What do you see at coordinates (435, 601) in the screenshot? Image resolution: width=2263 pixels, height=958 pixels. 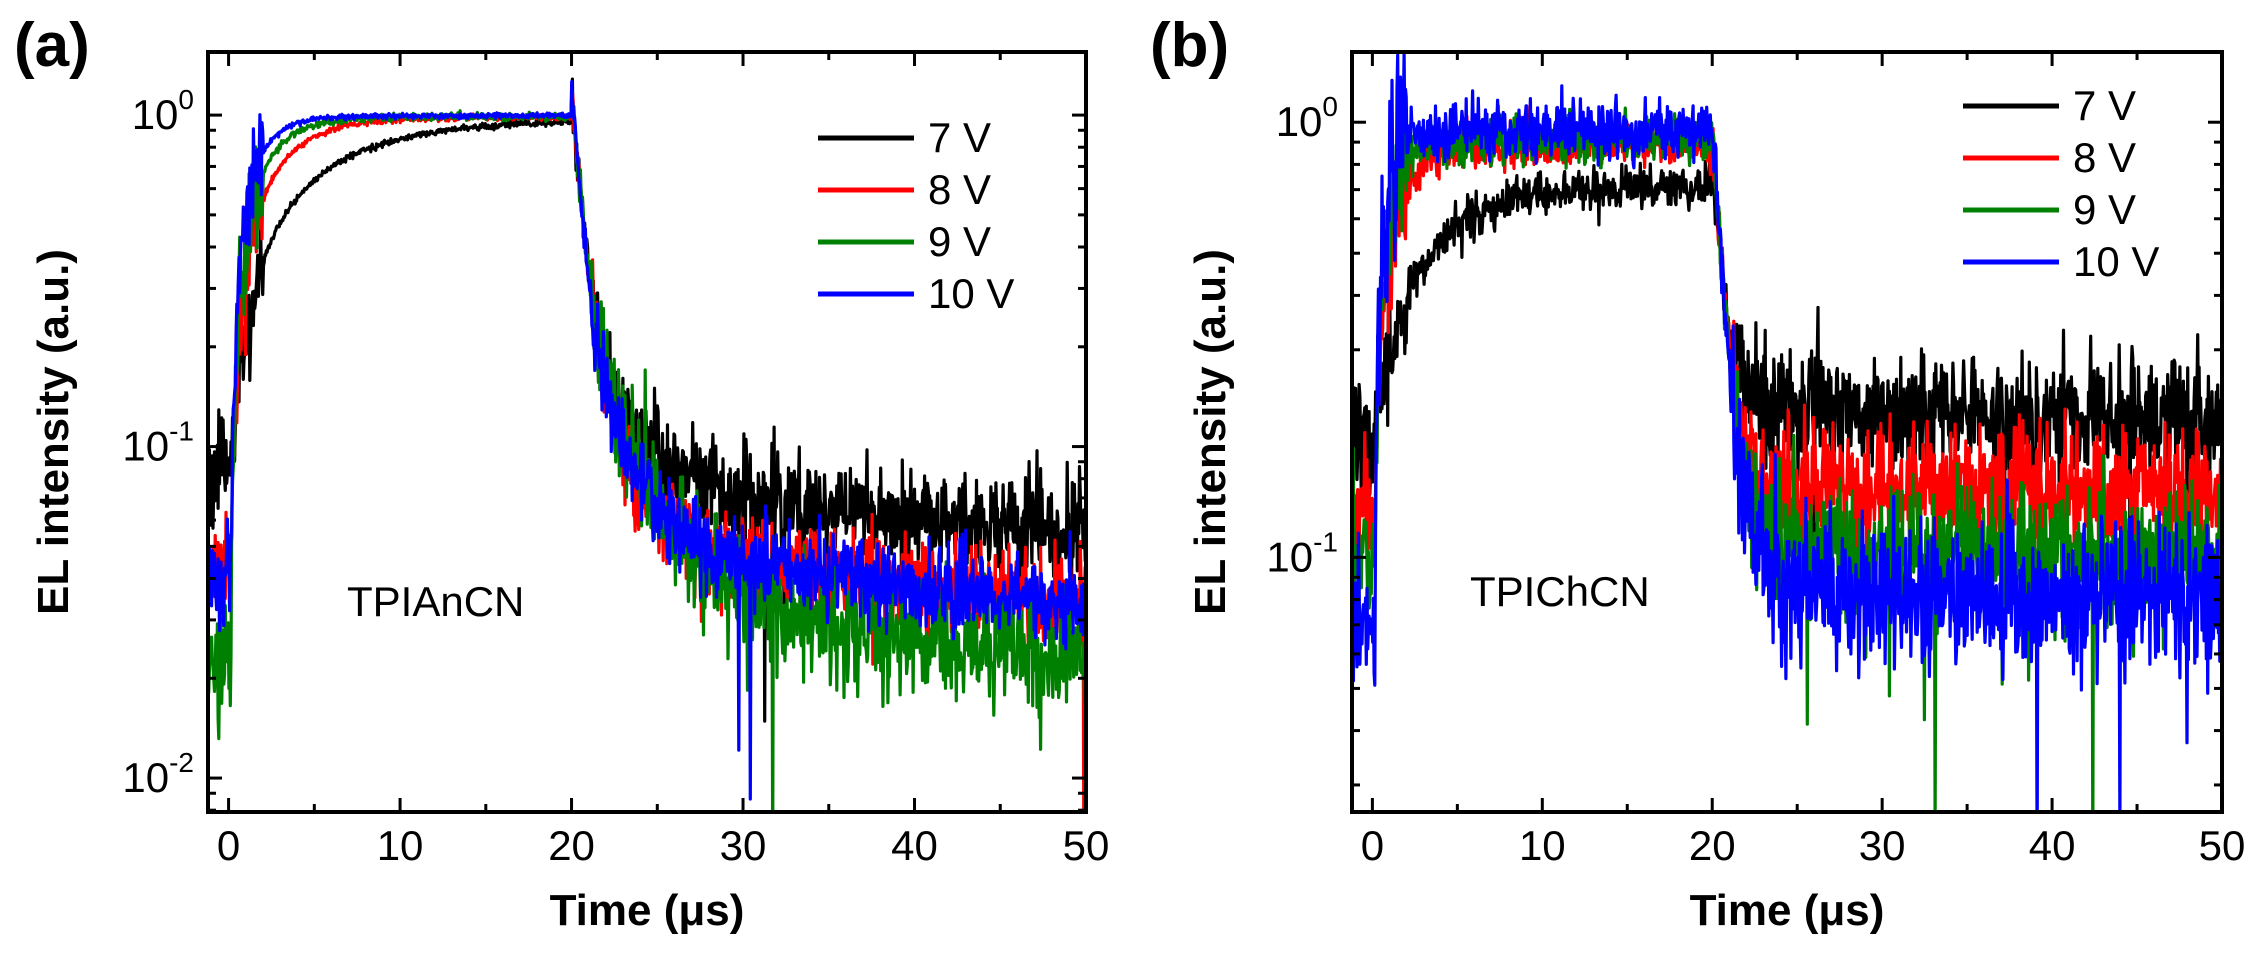 I see `sample-annotation: TPIAnCN` at bounding box center [435, 601].